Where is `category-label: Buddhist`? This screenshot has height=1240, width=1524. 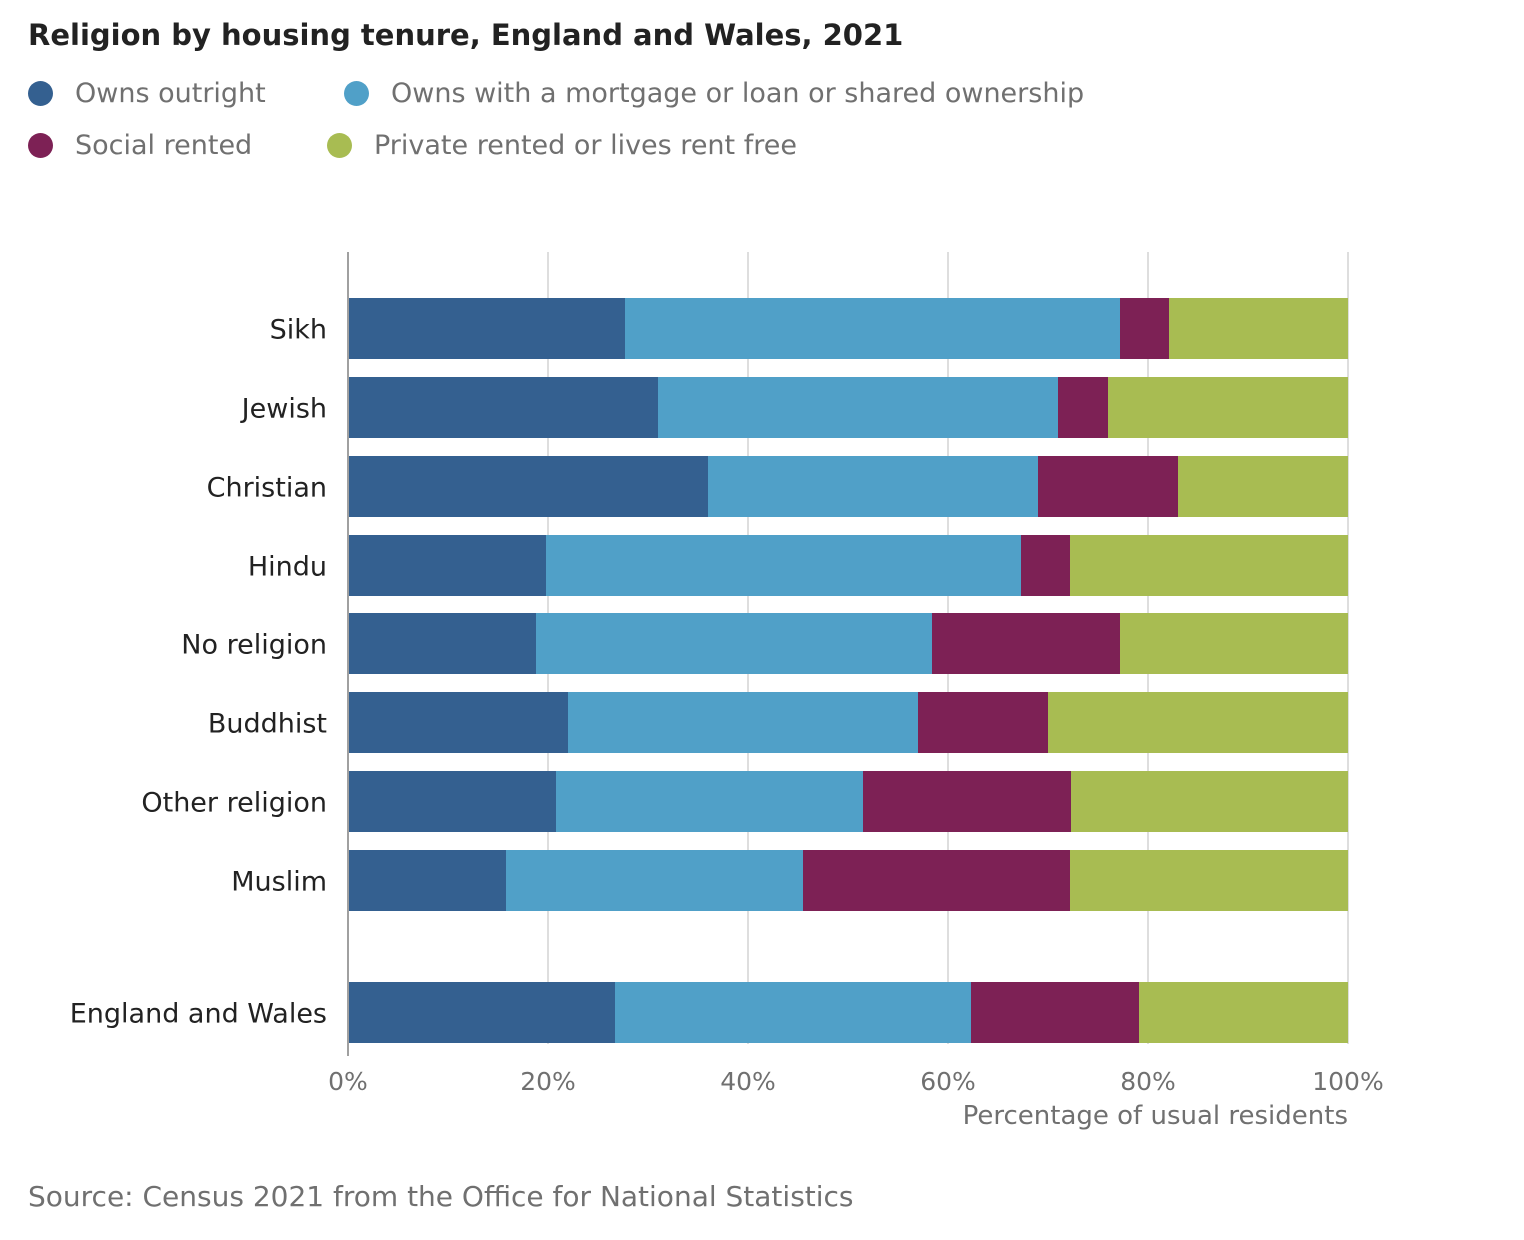 category-label: Buddhist is located at coordinates (267, 724).